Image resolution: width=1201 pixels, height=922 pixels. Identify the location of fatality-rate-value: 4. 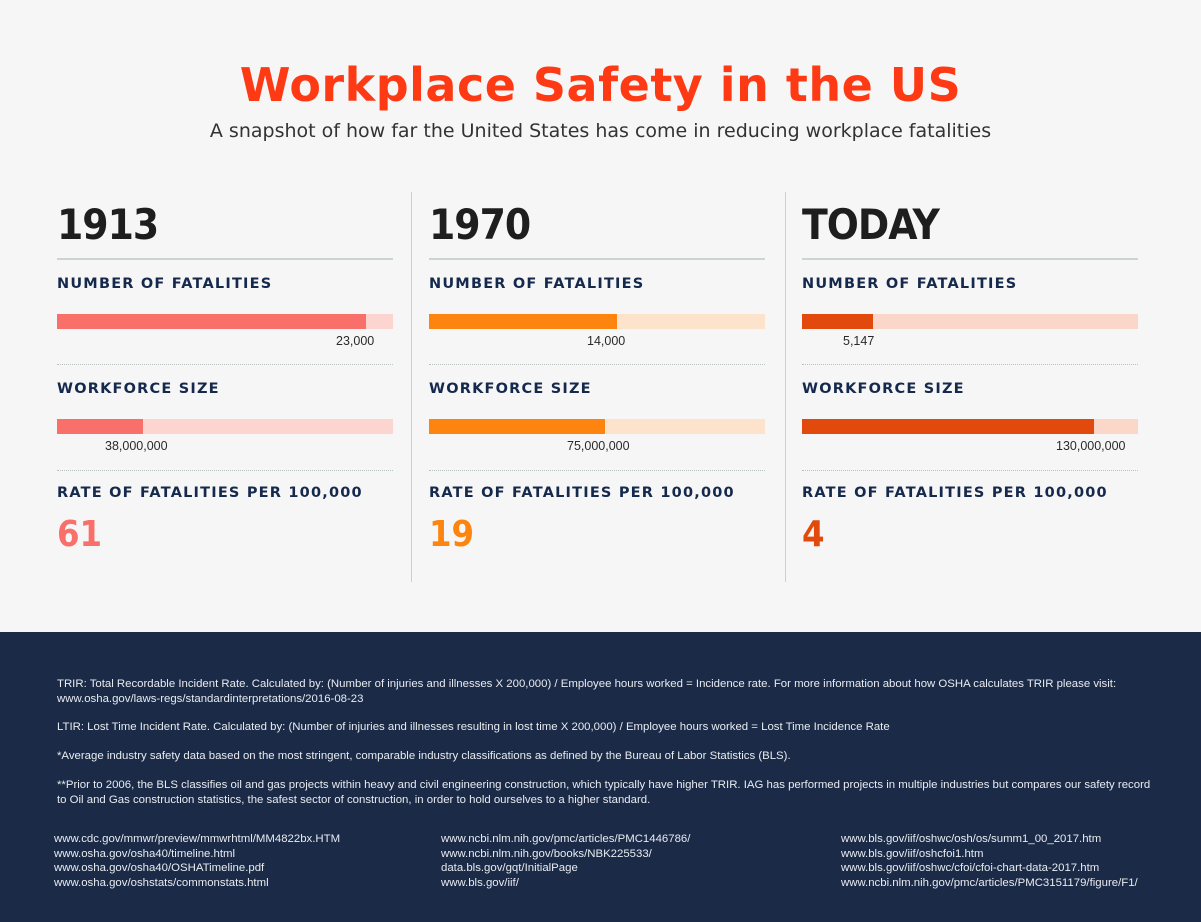
(813, 534).